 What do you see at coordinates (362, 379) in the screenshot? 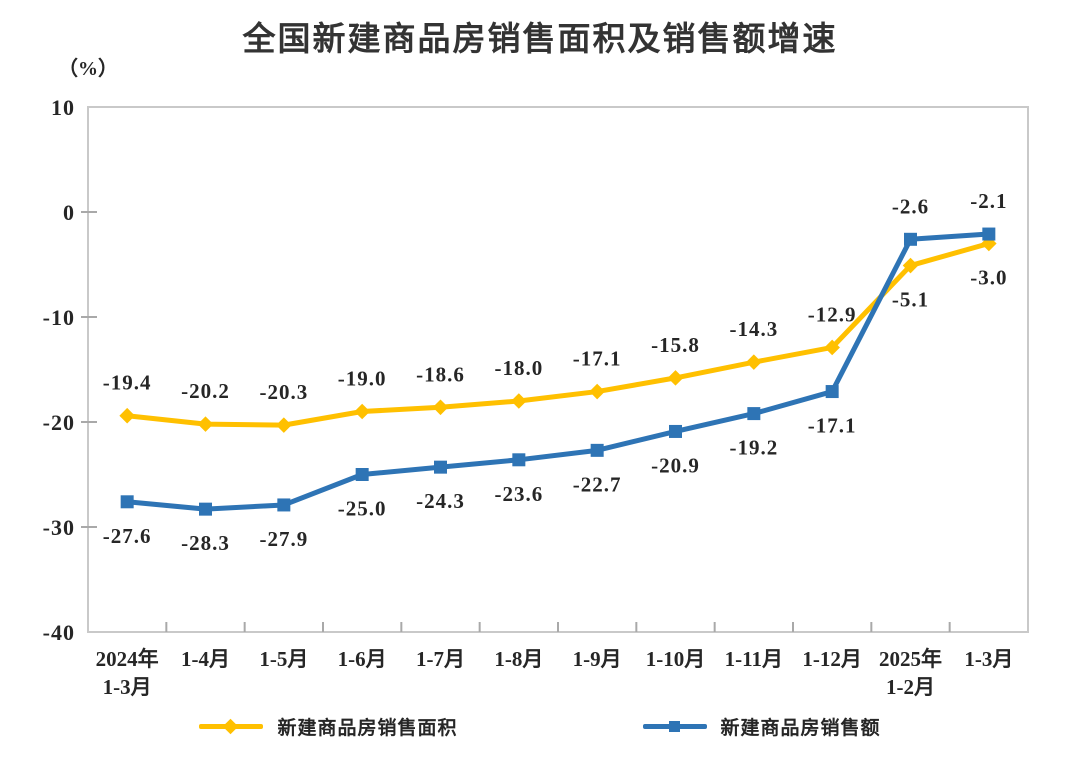
I see `data-label: -19.0` at bounding box center [362, 379].